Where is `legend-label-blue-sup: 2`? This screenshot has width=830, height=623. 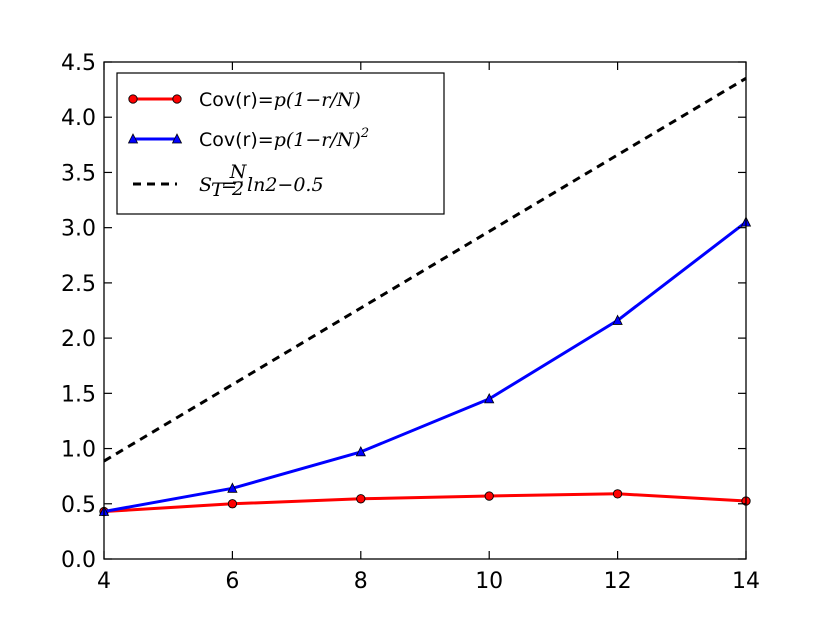 legend-label-blue-sup: 2 is located at coordinates (364, 133).